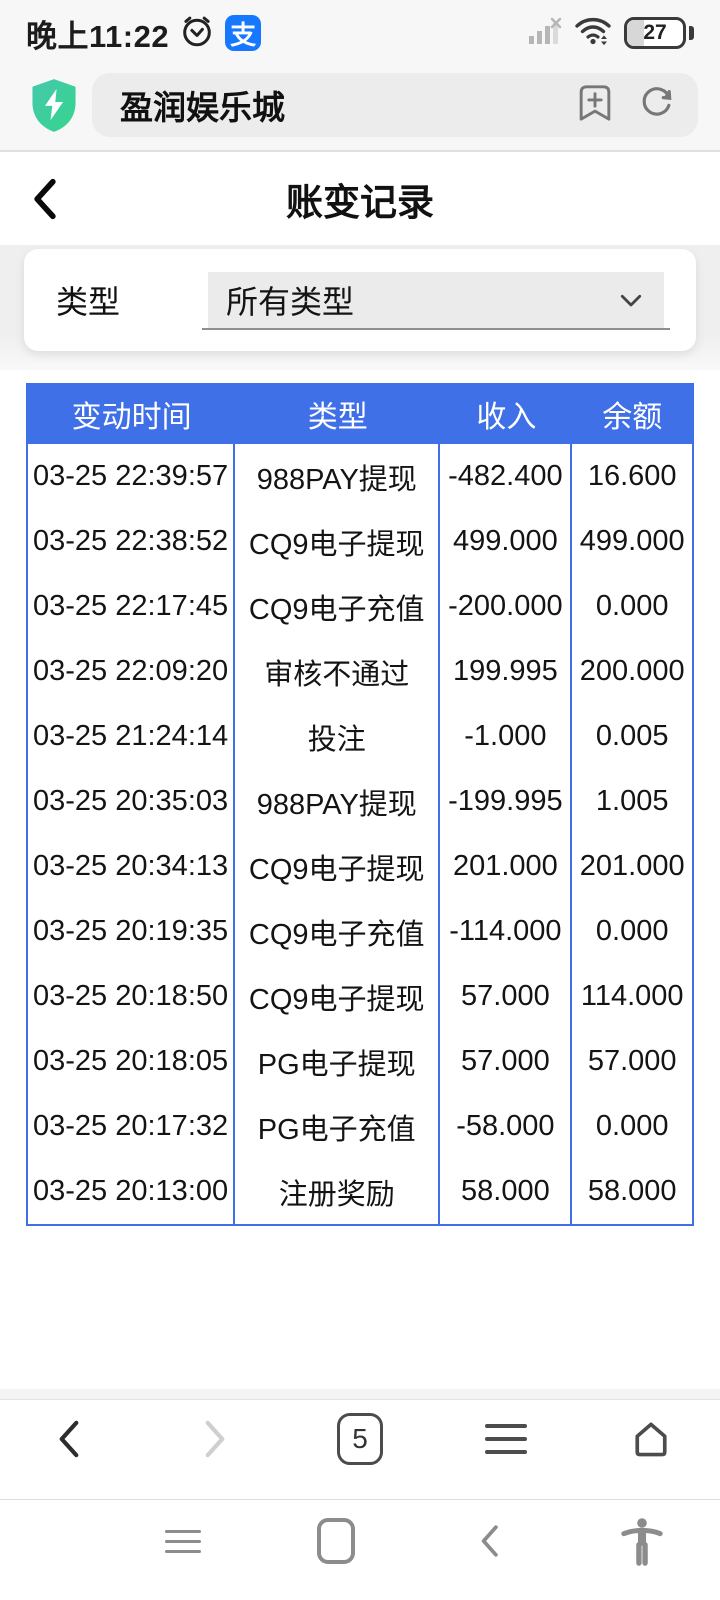 The width and height of the screenshot is (720, 1600). I want to click on refresh-icon, so click(657, 105).